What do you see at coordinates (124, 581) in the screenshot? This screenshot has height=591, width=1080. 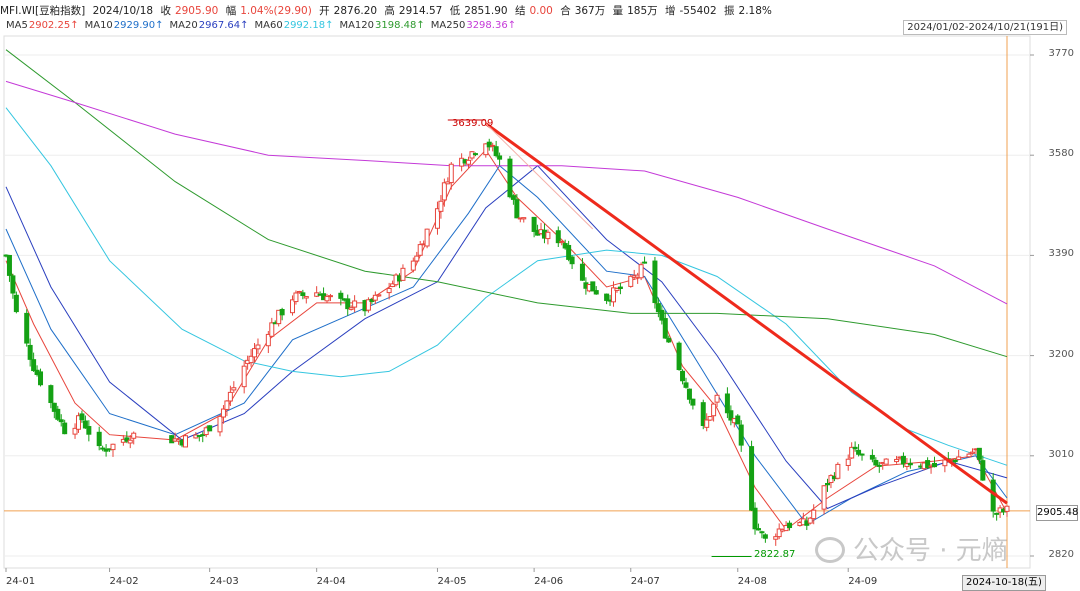 I see `x-tick-label: 24-02` at bounding box center [124, 581].